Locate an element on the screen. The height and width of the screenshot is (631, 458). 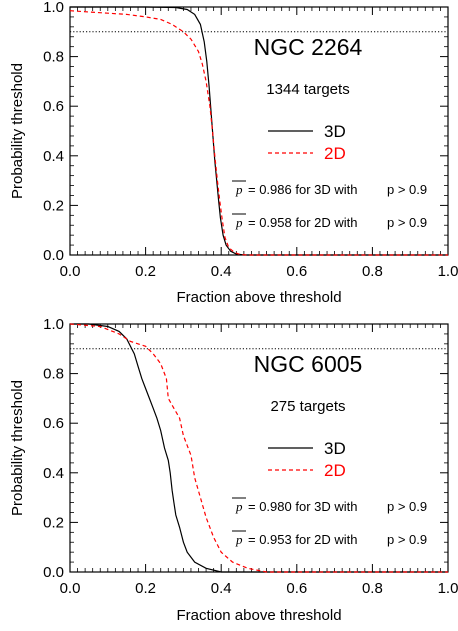
stat-text: = 0.953 for 2D with is located at coordinates (302, 539).